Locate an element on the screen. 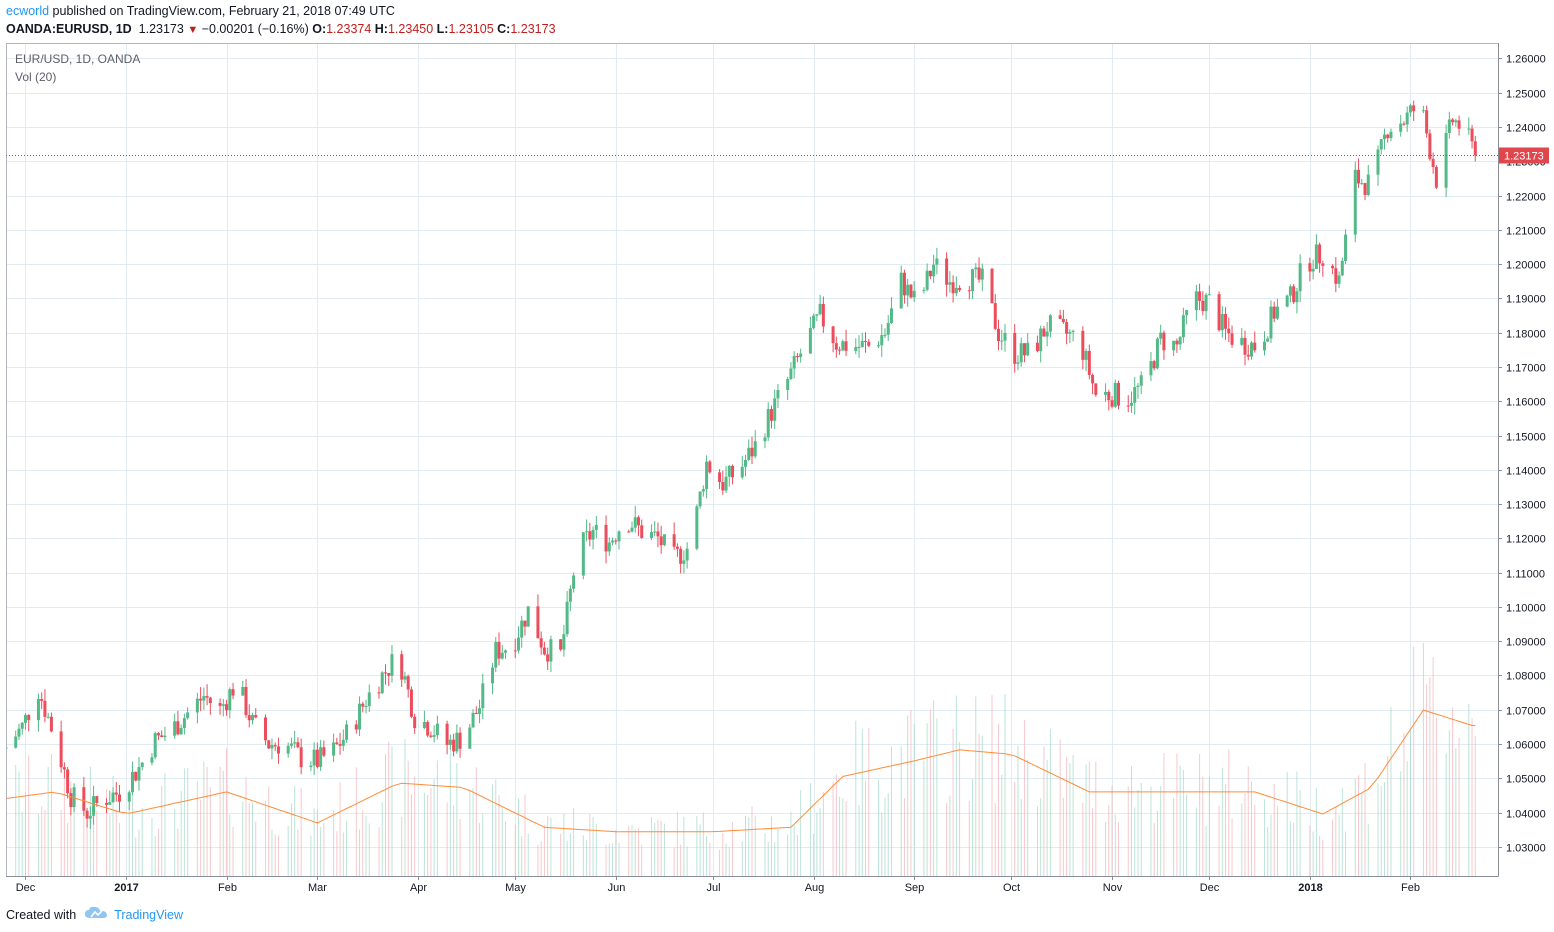 Image resolution: width=1554 pixels, height=932 pixels. symbol-name: OANDA:EURUSD, 1D is located at coordinates (69, 29).